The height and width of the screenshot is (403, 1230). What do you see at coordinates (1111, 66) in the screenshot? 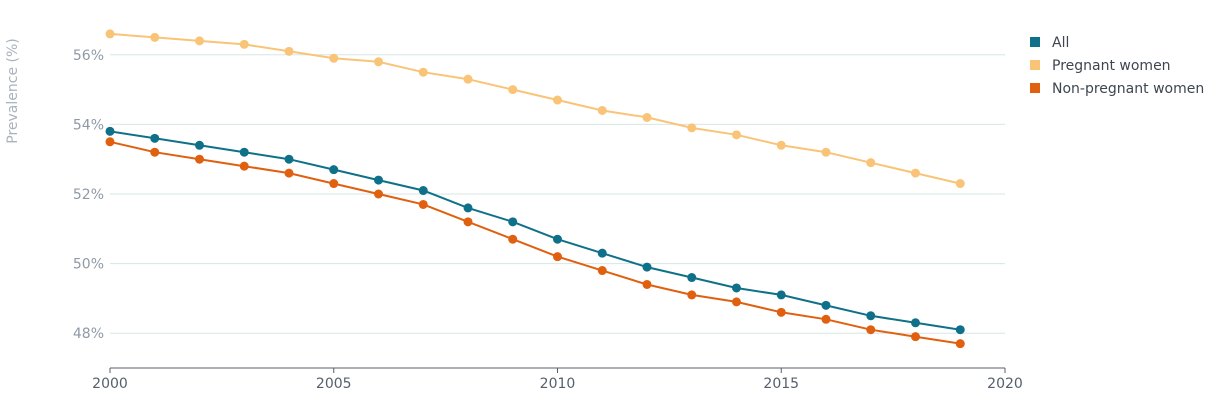
I see `legend-label: Pregnant women` at bounding box center [1111, 66].